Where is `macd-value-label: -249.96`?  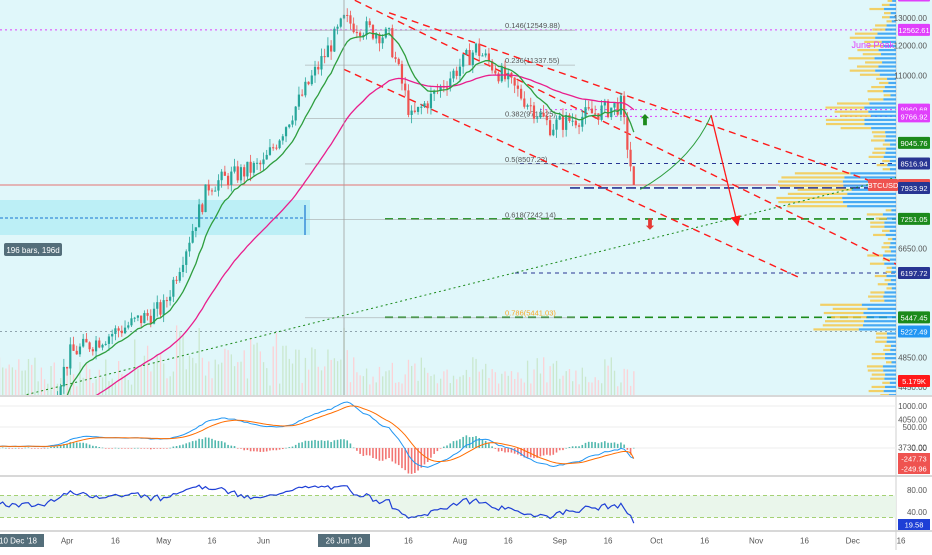 macd-value-label: -249.96 is located at coordinates (913, 469).